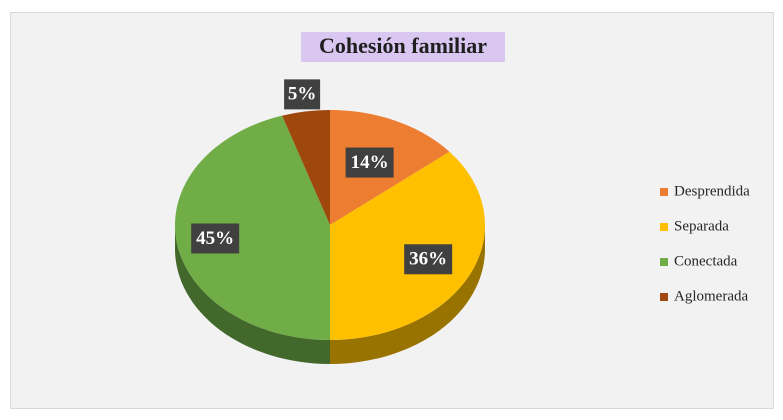 The height and width of the screenshot is (420, 783). Describe the element at coordinates (712, 191) in the screenshot. I see `legend-label: Desprendida` at that location.